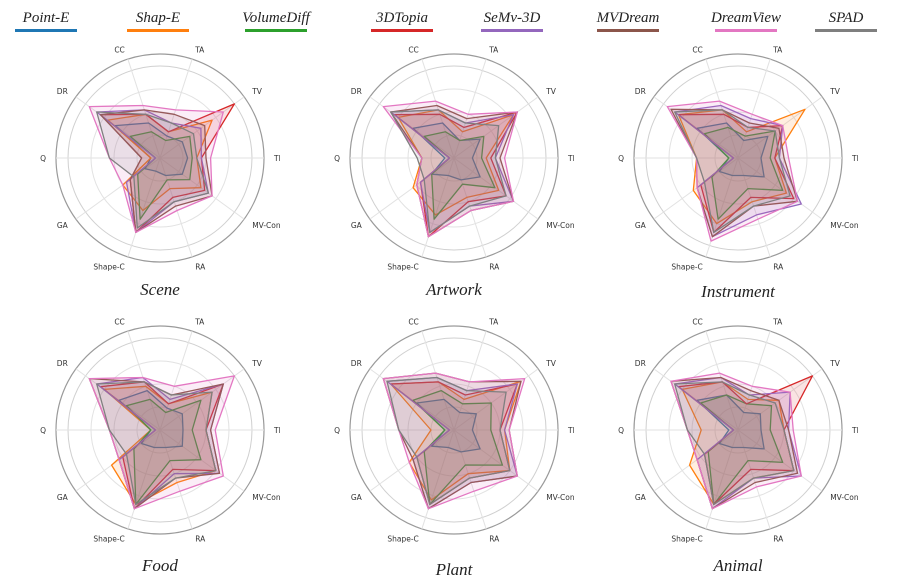  Describe the element at coordinates (628, 18) in the screenshot. I see `legend-label: MVDream` at that location.